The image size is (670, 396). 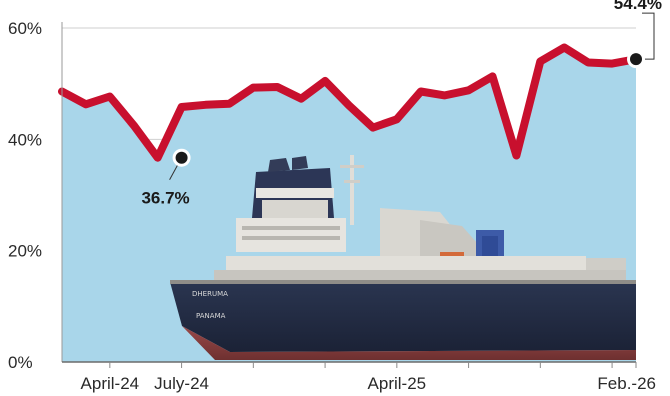 I want to click on y-axis: 0% 20% 40% 60%, so click(x=25, y=195).